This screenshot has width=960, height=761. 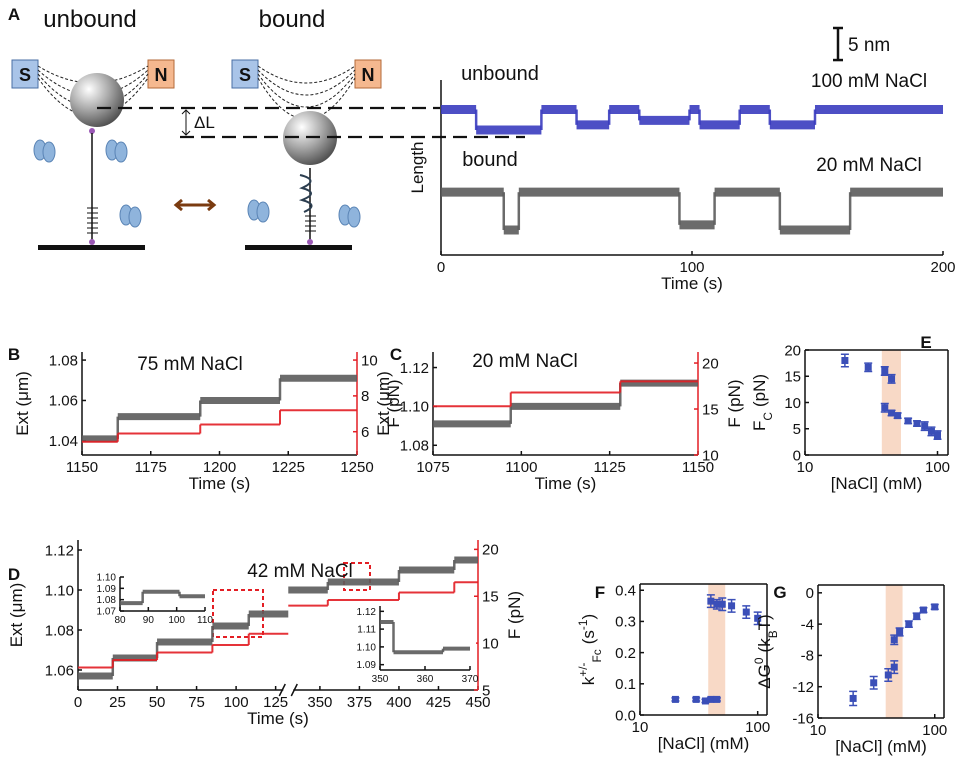 I want to click on y-axis-label: FC (pN), so click(x=762, y=402).